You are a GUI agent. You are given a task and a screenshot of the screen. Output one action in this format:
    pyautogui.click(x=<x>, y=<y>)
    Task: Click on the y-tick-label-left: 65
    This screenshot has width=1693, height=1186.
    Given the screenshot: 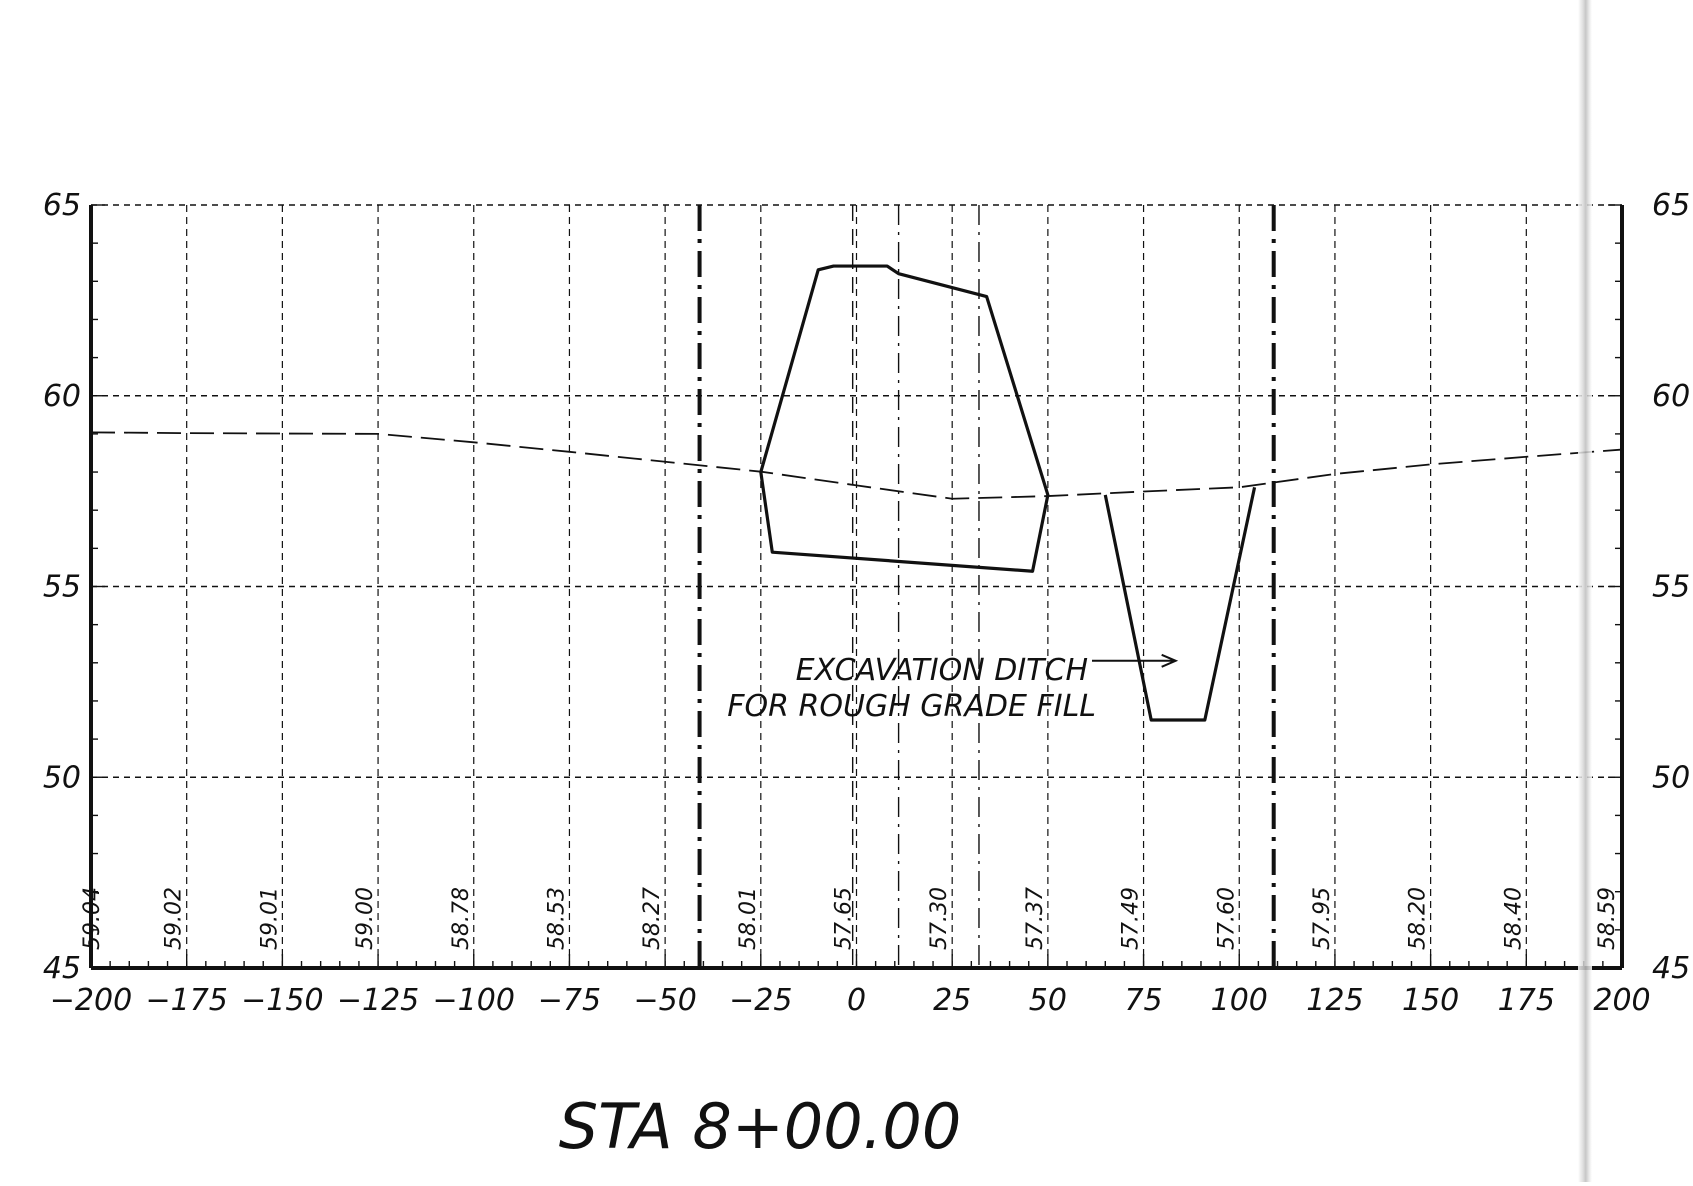 What is the action you would take?
    pyautogui.click(x=62, y=205)
    